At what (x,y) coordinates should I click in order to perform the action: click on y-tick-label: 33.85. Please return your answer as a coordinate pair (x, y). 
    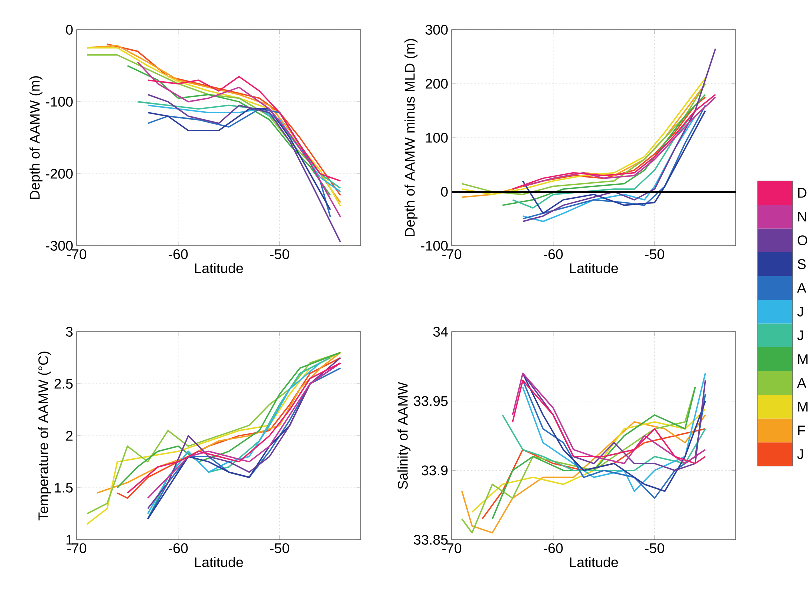
    Looking at the image, I should click on (431, 540).